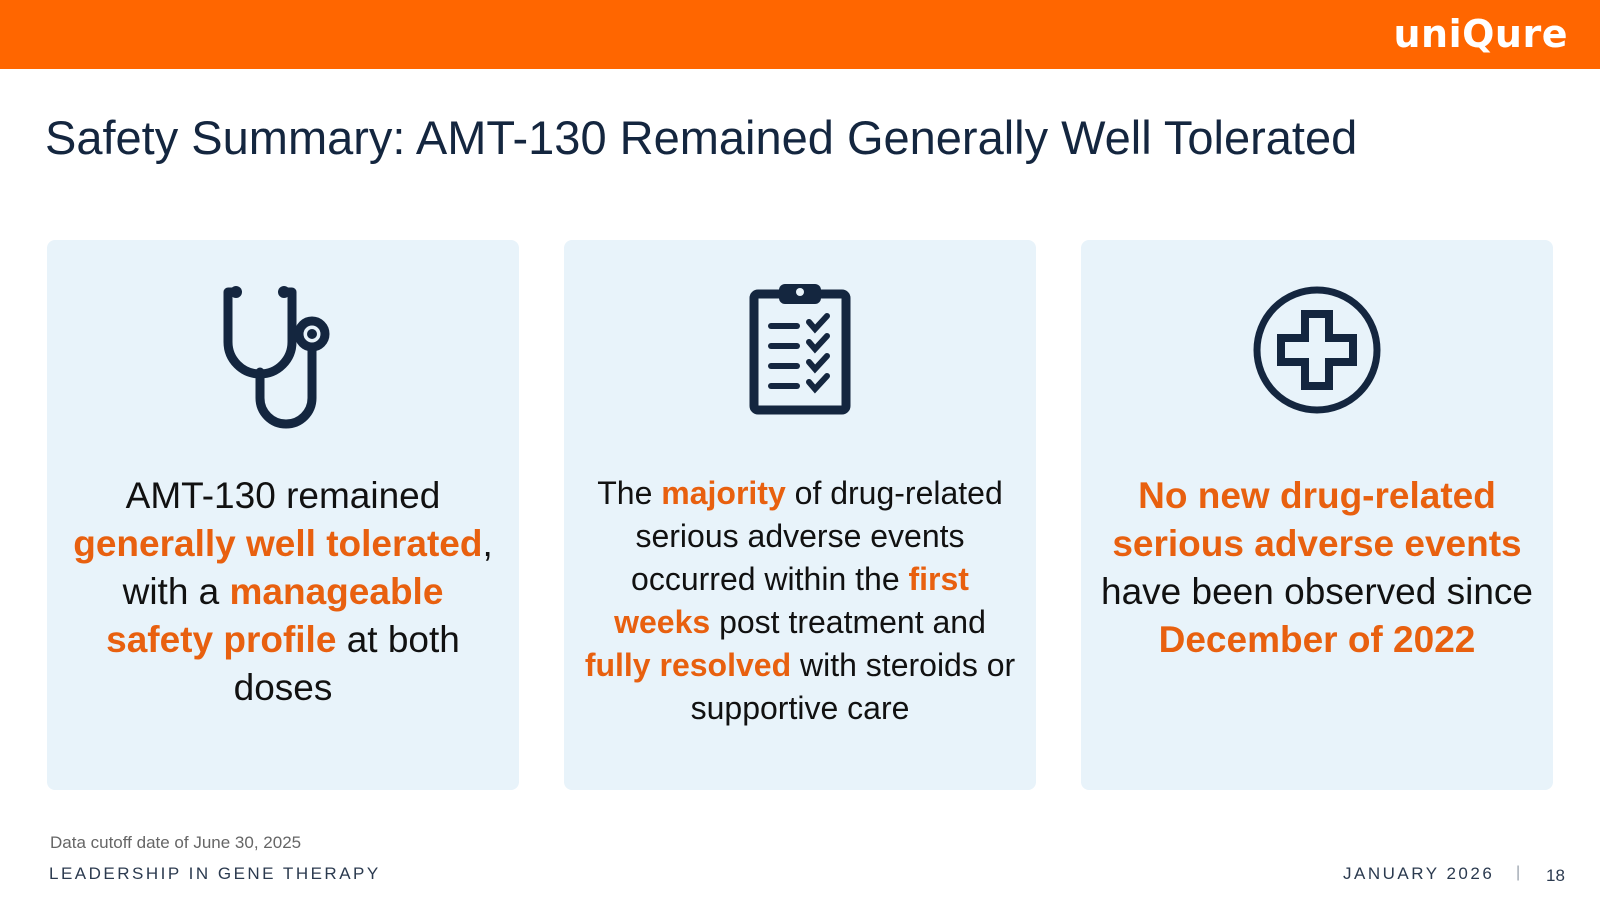 This screenshot has height=900, width=1600. I want to click on highlight-segment: generally well tolerated, so click(278, 543).